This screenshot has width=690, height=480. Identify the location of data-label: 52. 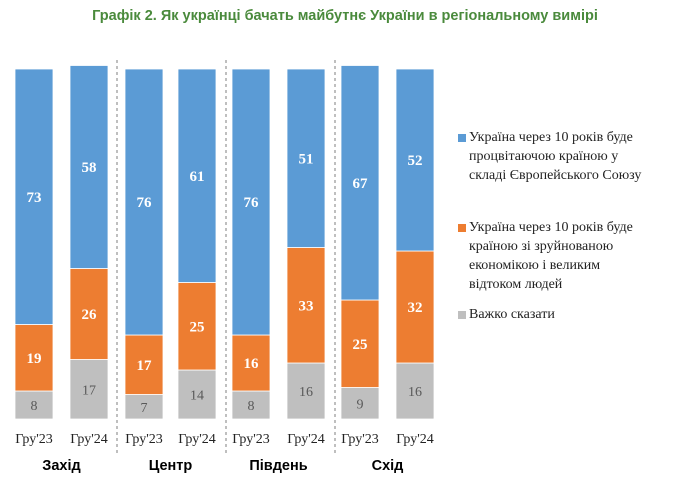
(415, 161).